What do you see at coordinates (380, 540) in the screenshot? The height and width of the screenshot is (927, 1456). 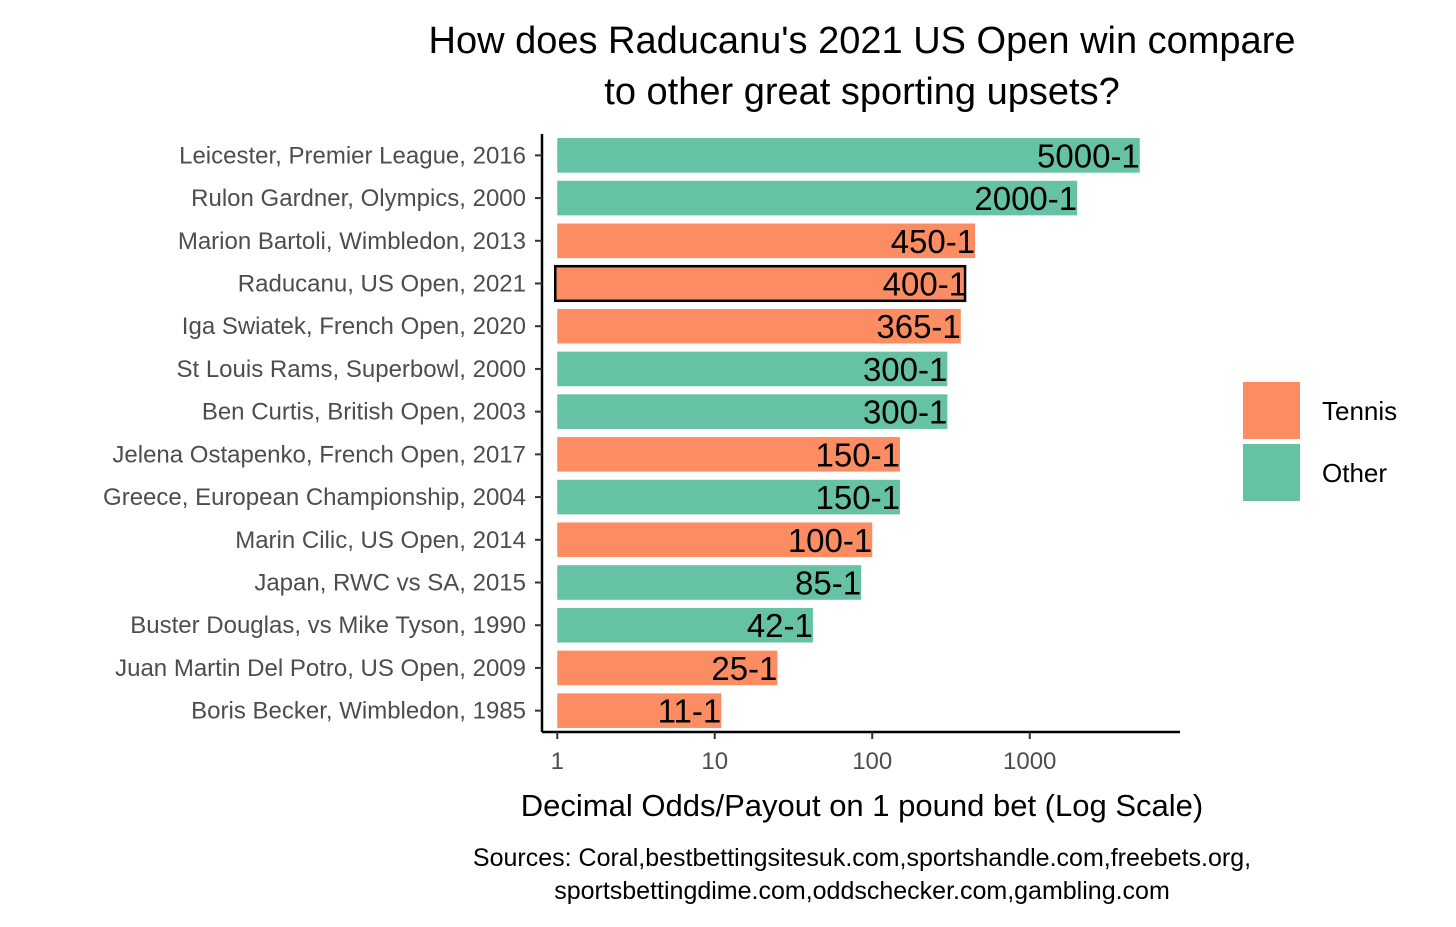 I see `y-tick-label: Marin Cilic, US Open, 2014` at bounding box center [380, 540].